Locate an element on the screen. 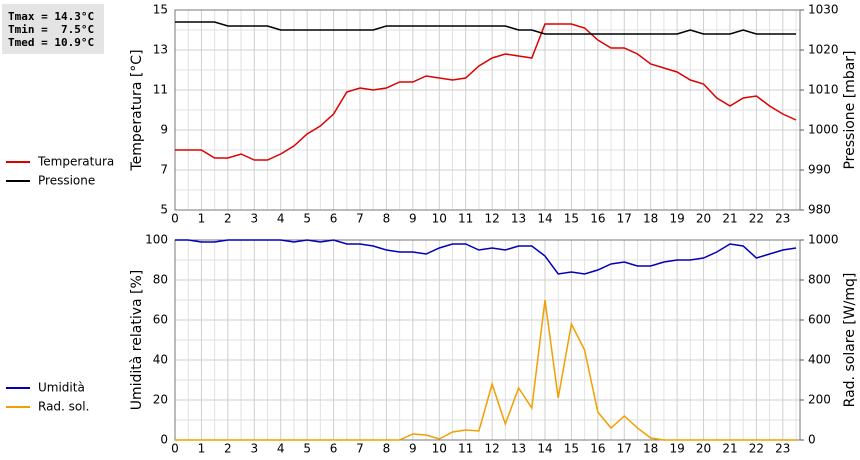  legend-label: Temperatura is located at coordinates (75, 162).